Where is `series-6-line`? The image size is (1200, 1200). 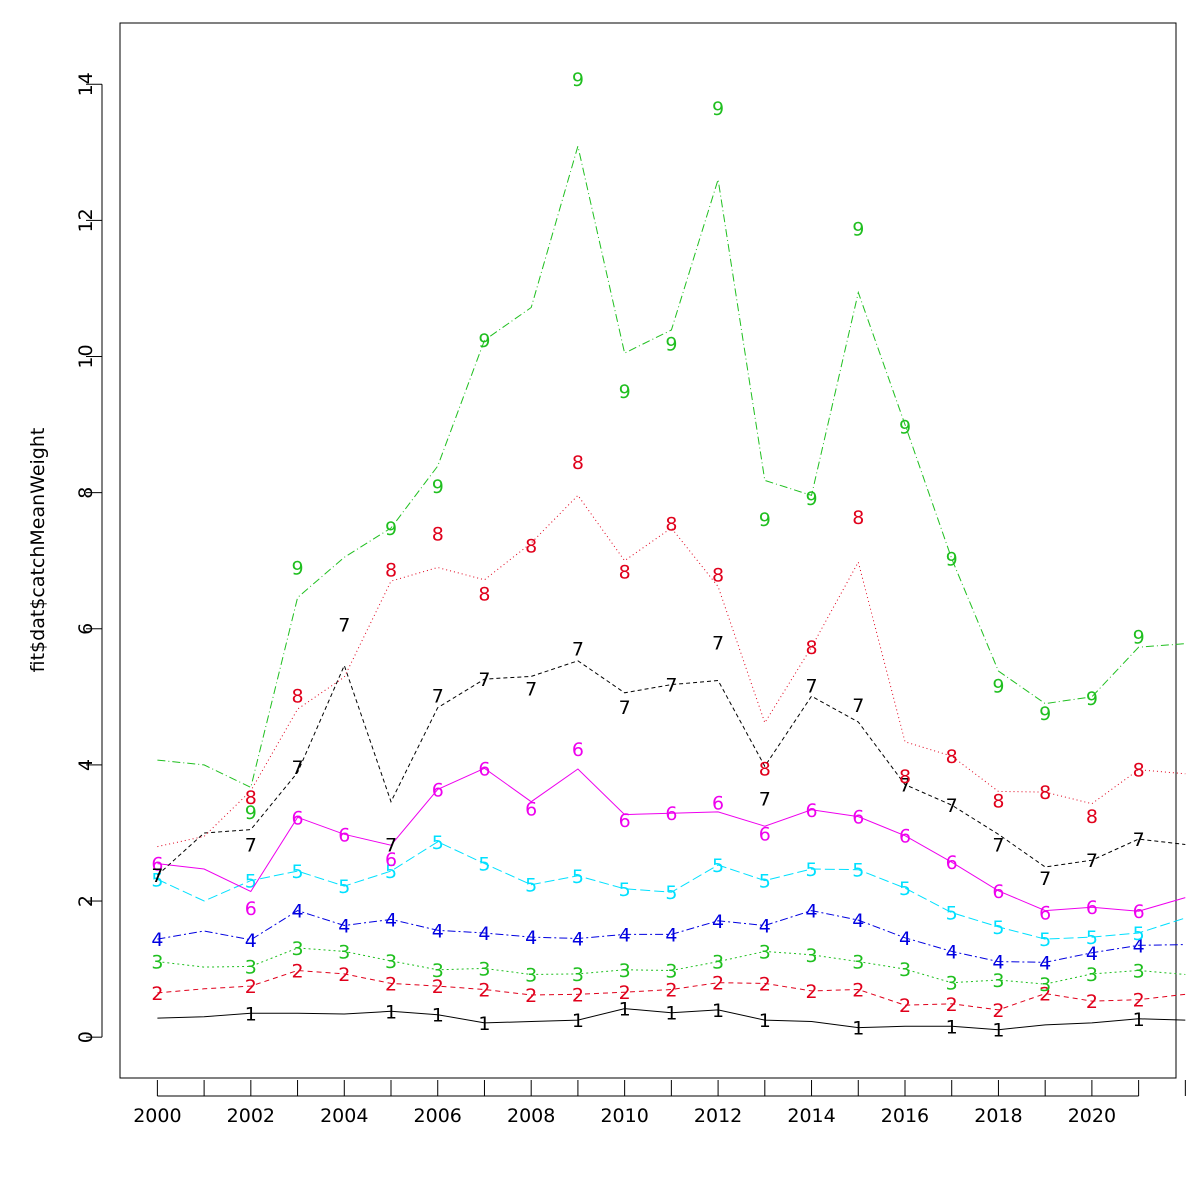 series-6-line is located at coordinates (671, 839).